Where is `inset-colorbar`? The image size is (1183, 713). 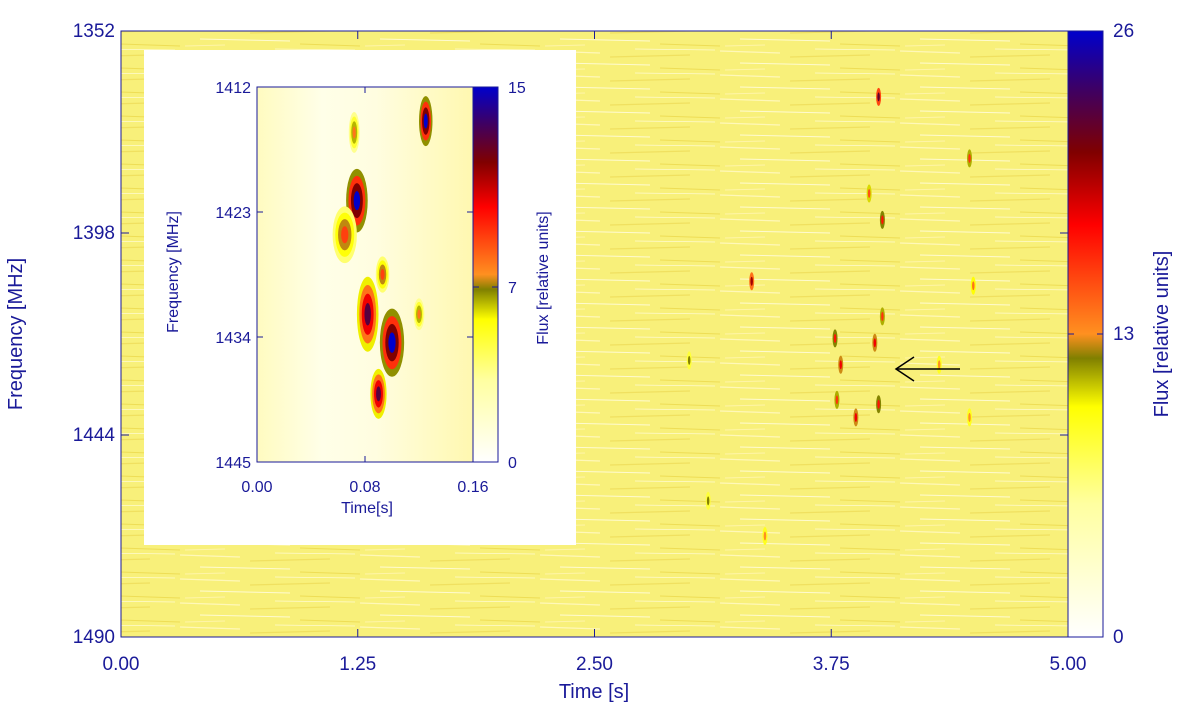 inset-colorbar is located at coordinates (485, 274).